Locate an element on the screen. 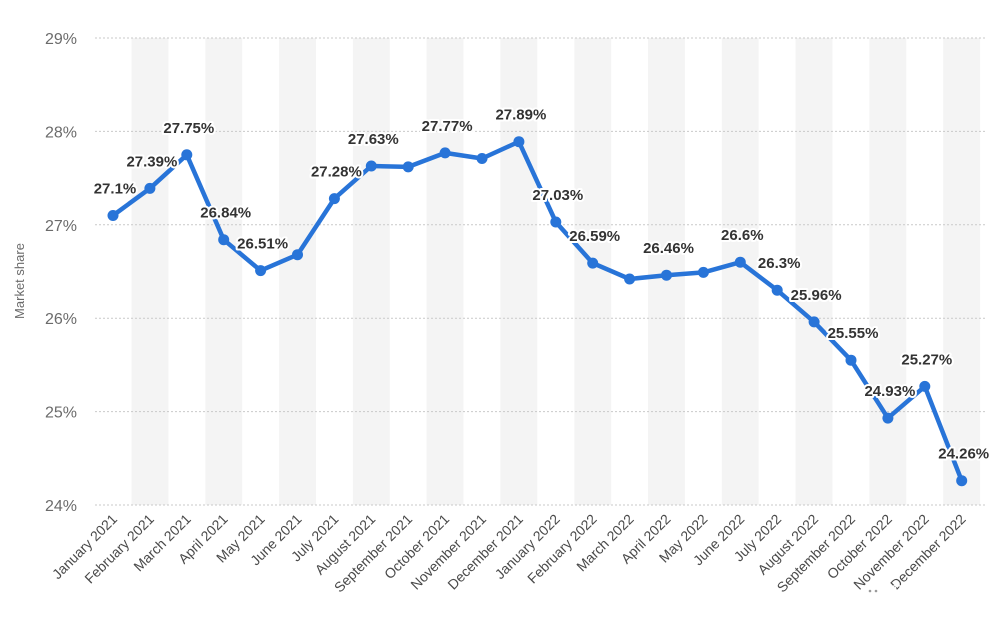  data-label: 27.28% is located at coordinates (336, 172).